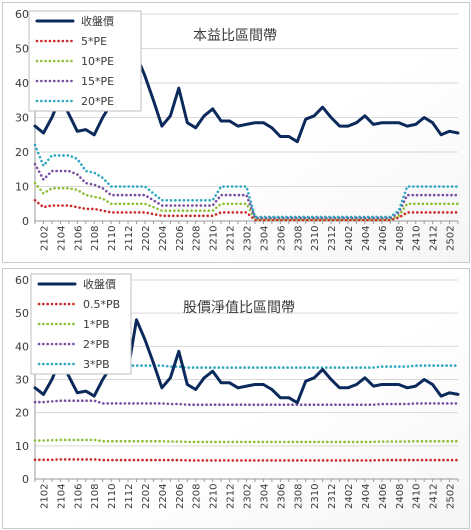 The width and height of the screenshot is (471, 530). What do you see at coordinates (95, 238) in the screenshot?
I see `pe-x-tick-label: 2108` at bounding box center [95, 238].